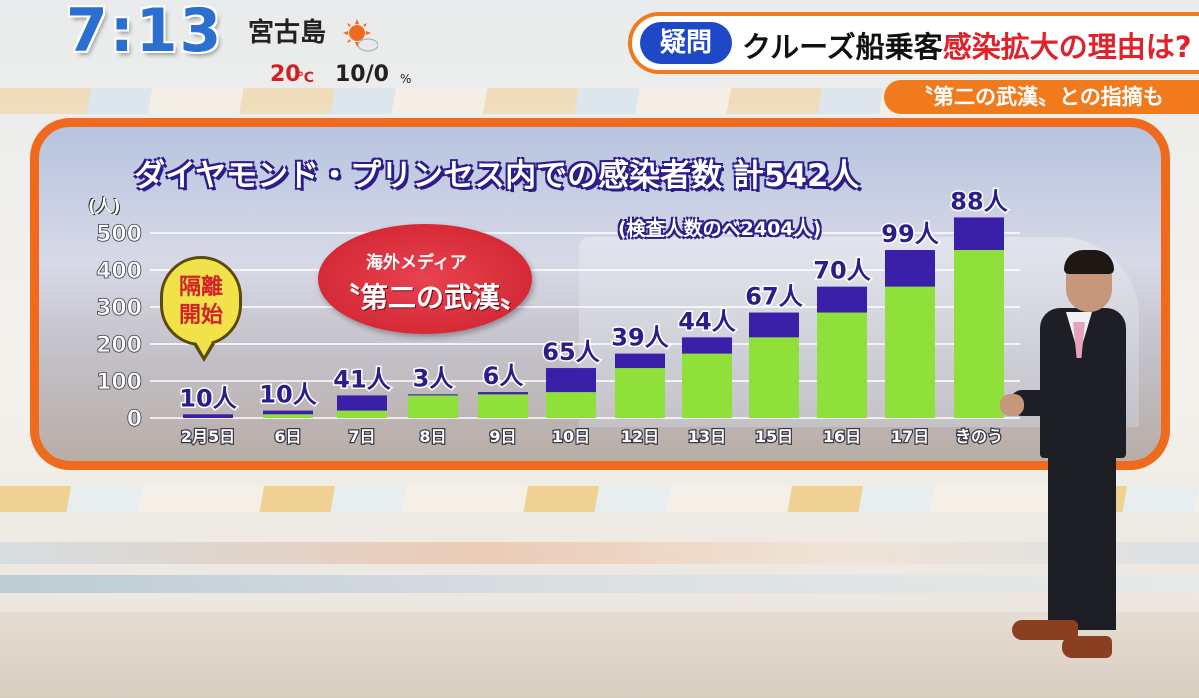  What do you see at coordinates (599, 655) in the screenshot?
I see `studio-floor` at bounding box center [599, 655].